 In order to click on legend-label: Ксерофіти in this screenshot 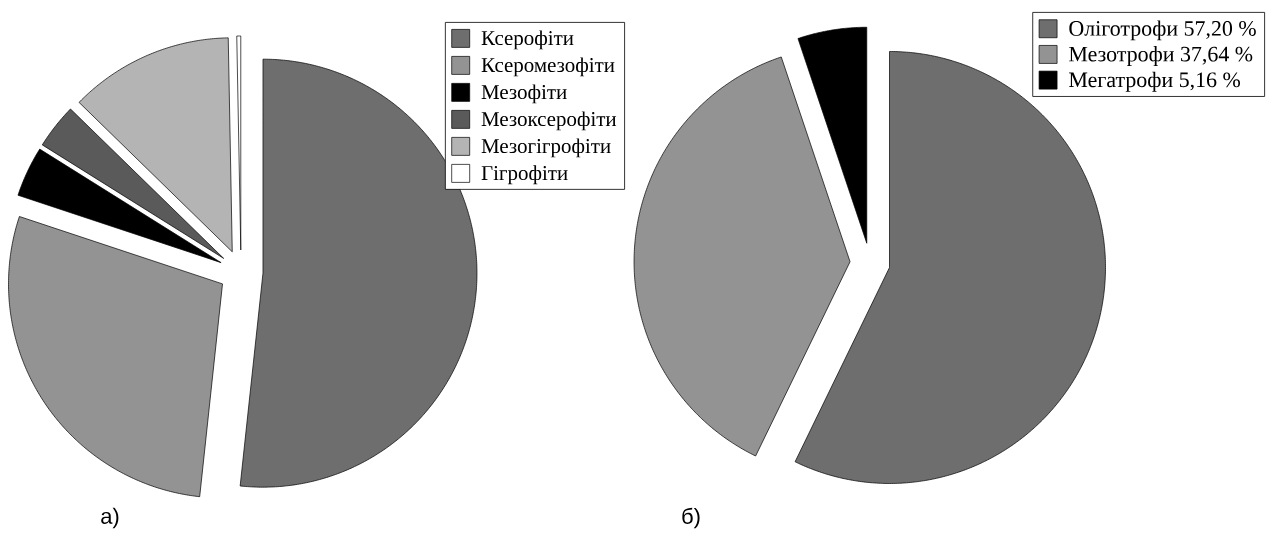, I will do `click(527, 40)`.